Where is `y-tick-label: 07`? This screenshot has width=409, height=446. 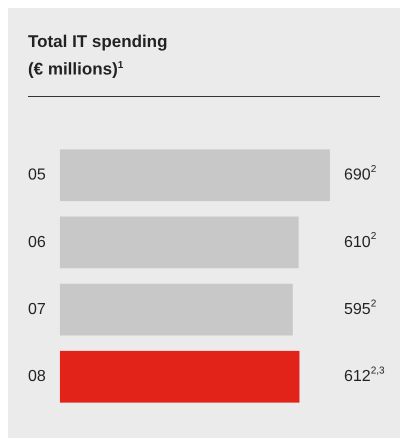
y-tick-label: 07 is located at coordinates (37, 309).